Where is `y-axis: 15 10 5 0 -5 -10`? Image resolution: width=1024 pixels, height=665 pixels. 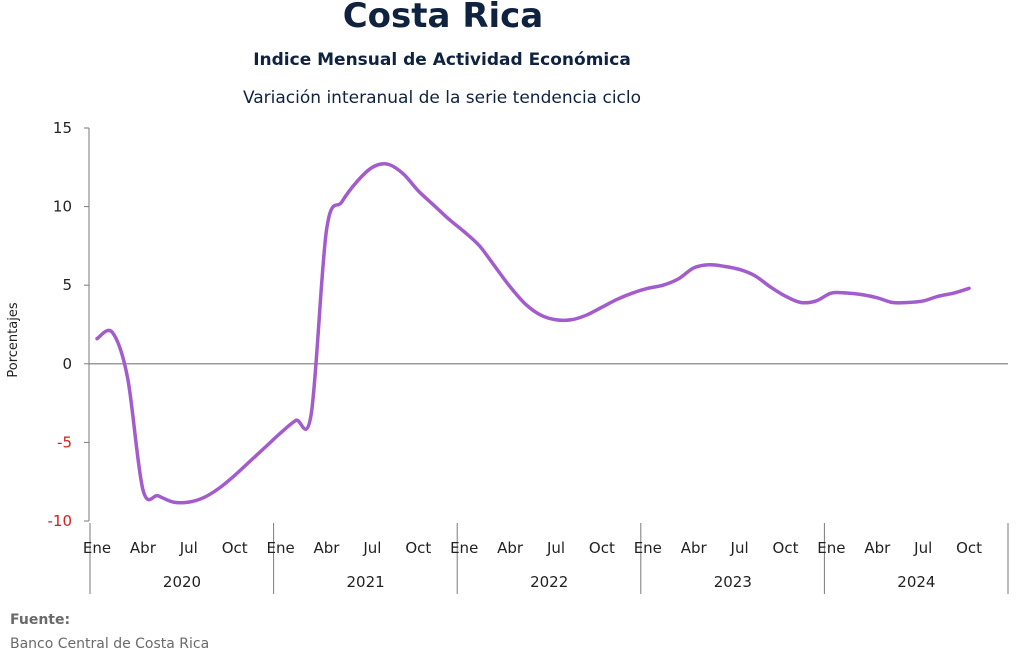
y-axis: 15 10 5 0 -5 -10 is located at coordinates (69, 324).